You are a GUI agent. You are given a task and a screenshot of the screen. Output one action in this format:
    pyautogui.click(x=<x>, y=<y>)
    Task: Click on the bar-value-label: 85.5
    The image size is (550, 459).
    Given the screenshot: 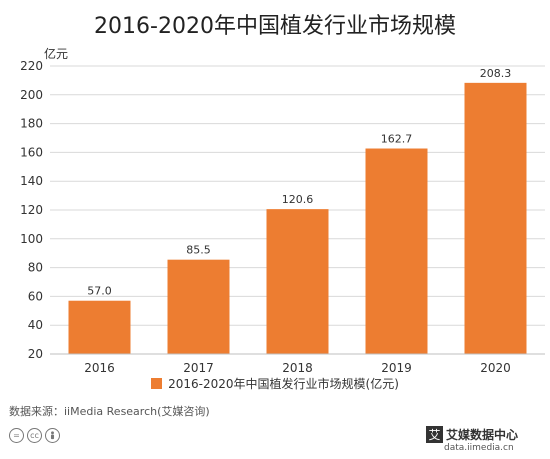 What is the action you would take?
    pyautogui.click(x=198, y=250)
    